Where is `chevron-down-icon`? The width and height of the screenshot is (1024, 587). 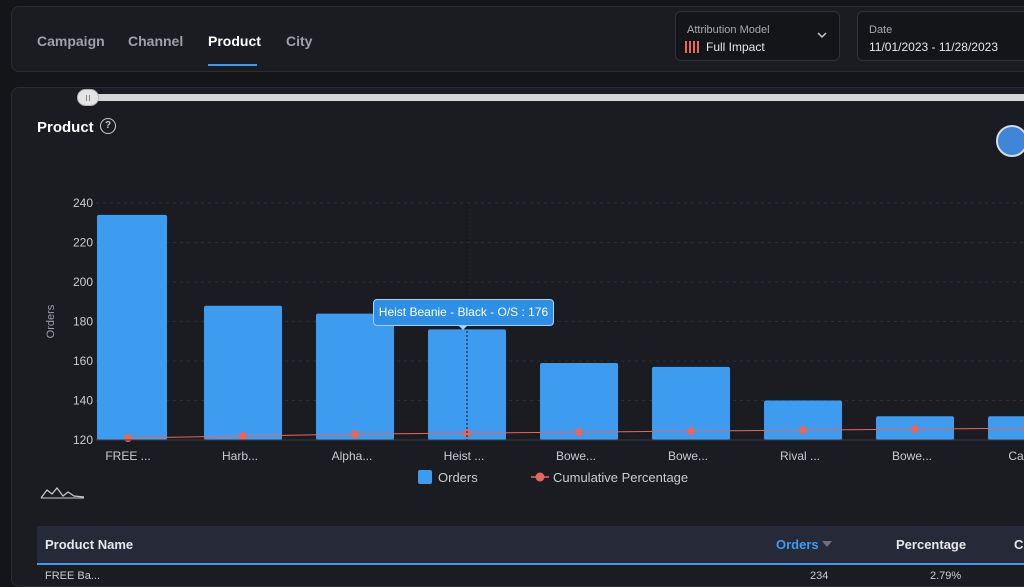
chevron-down-icon is located at coordinates (822, 35).